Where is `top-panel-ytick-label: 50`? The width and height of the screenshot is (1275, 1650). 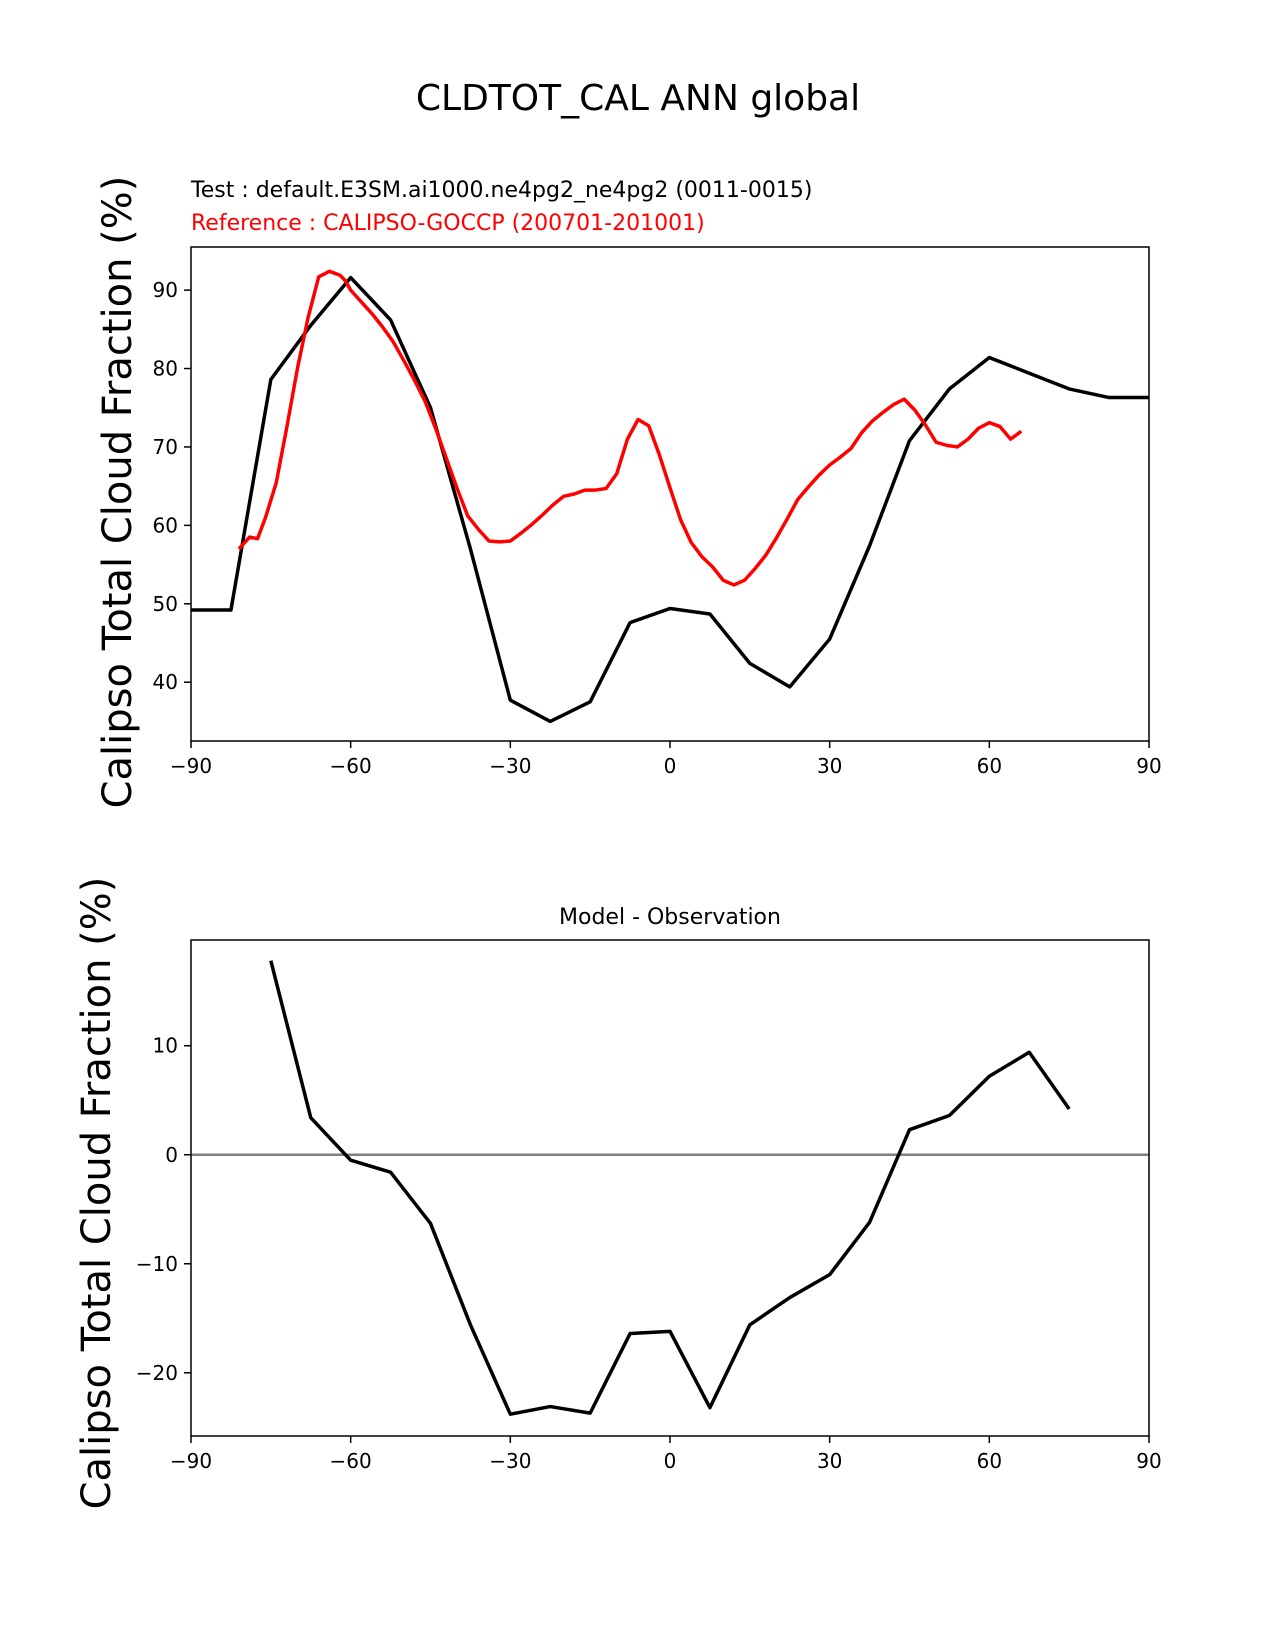 top-panel-ytick-label: 50 is located at coordinates (165, 604).